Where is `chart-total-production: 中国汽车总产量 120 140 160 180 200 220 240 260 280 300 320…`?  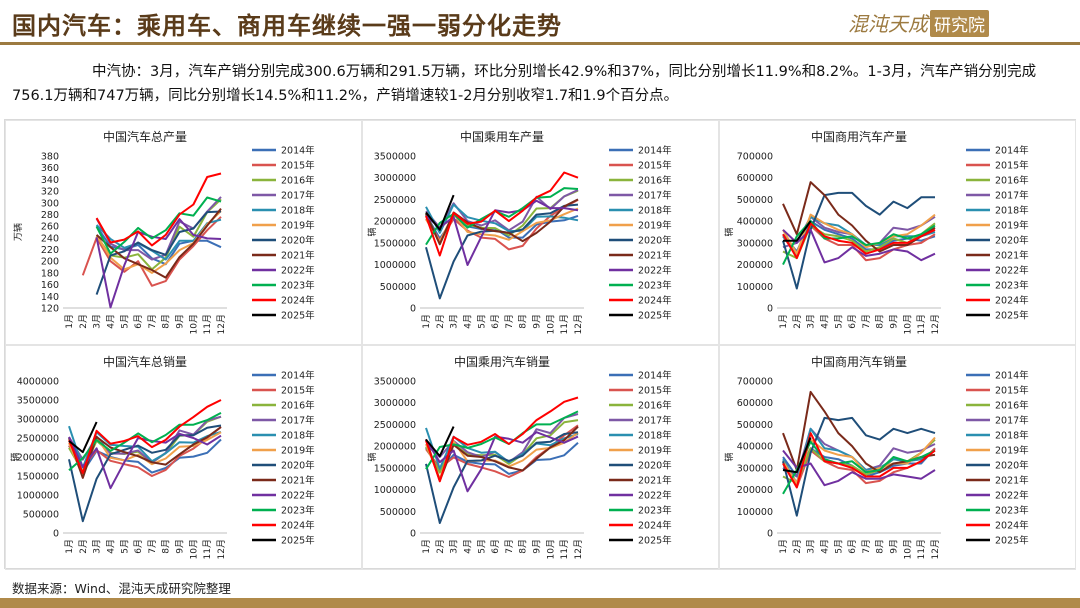
chart-total-production: 中国汽车总产量 120 140 160 180 200 220 240 260 280 300 320… is located at coordinates (183, 232).